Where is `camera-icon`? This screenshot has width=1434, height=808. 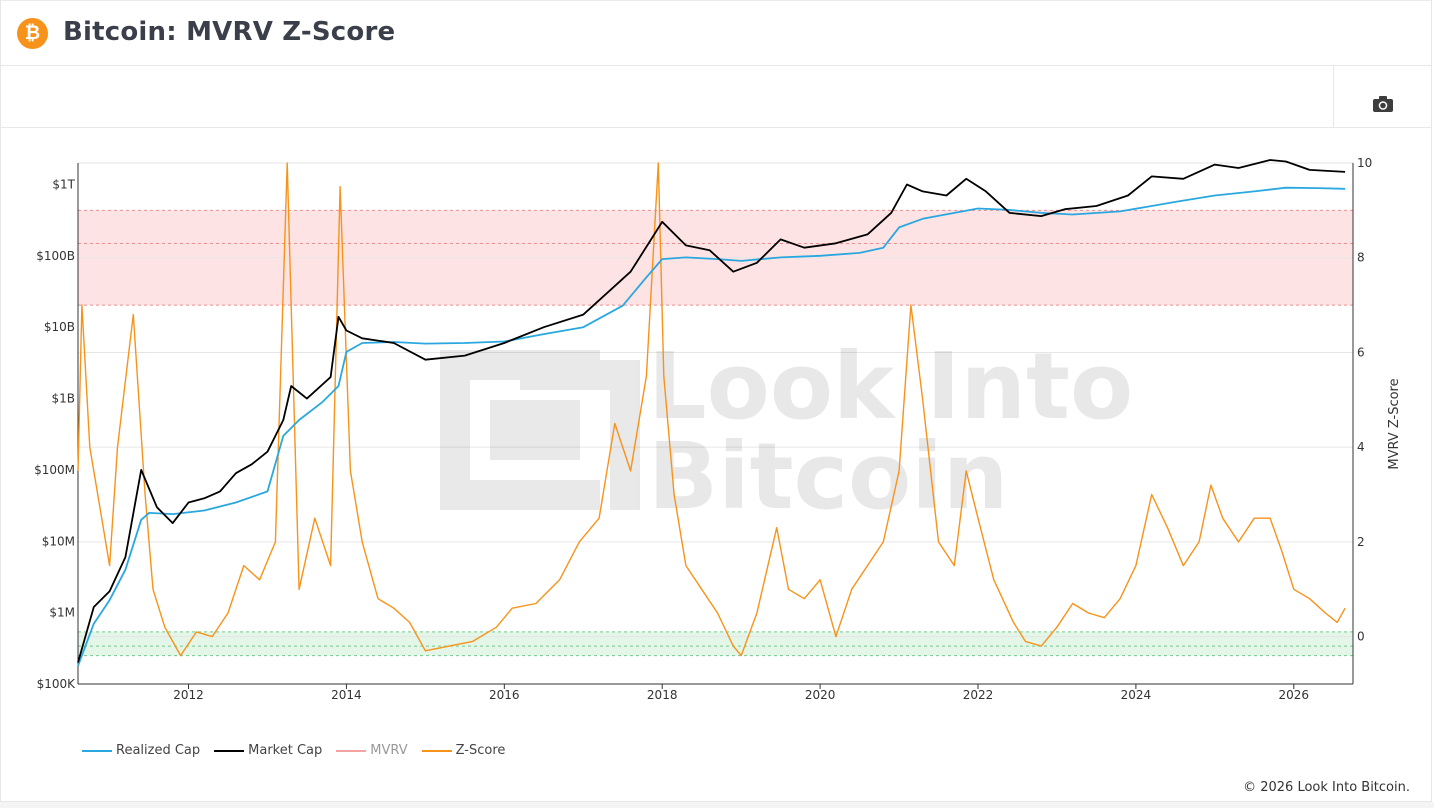 camera-icon is located at coordinates (1383, 104).